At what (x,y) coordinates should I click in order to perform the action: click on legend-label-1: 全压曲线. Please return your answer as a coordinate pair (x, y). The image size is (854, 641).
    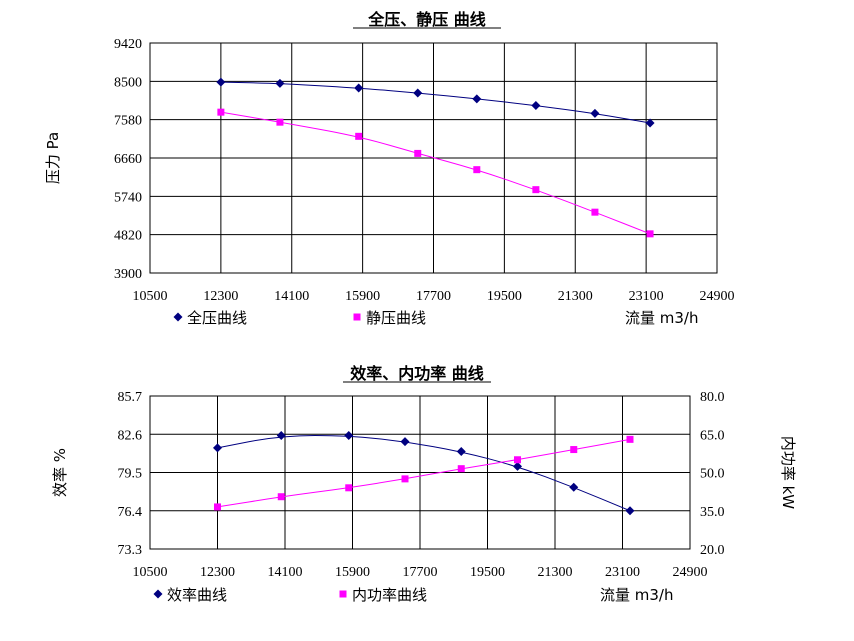
    Looking at the image, I should click on (217, 318).